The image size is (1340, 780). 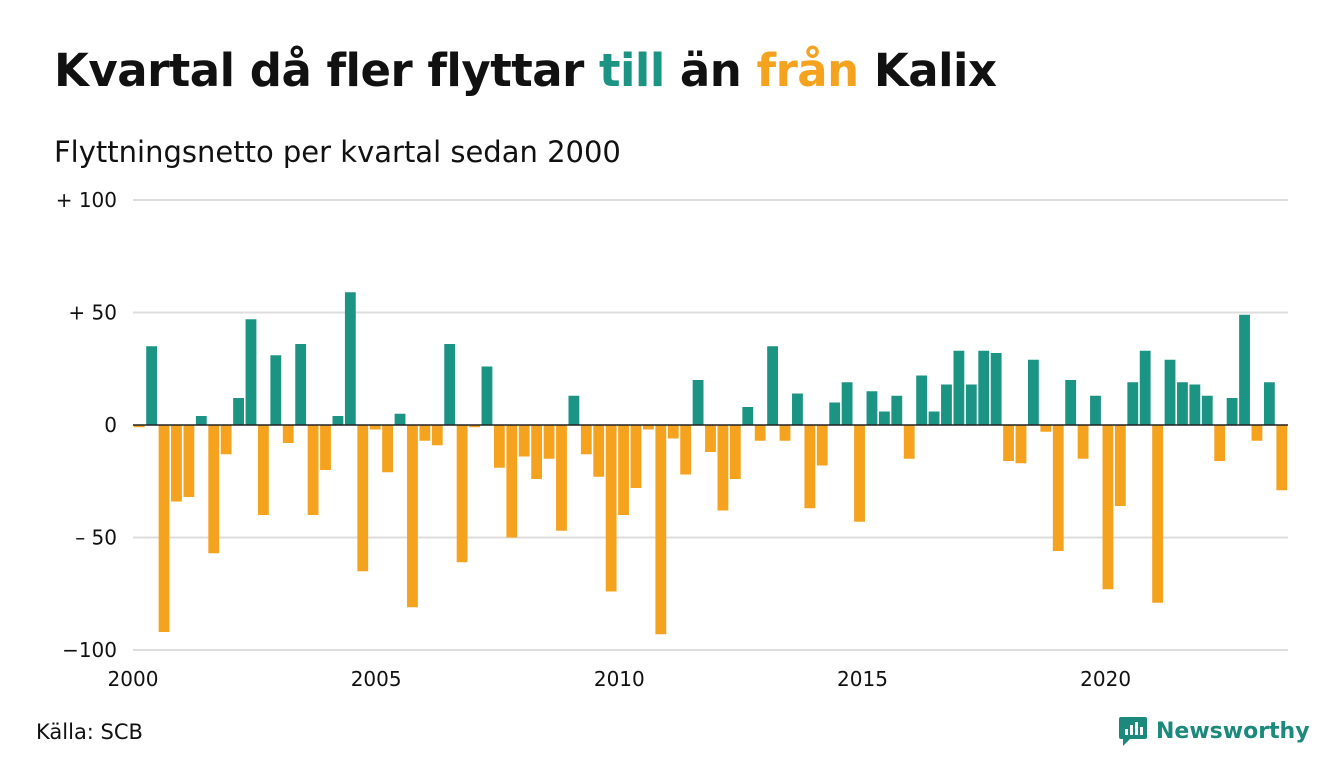 What do you see at coordinates (326, 70) in the screenshot?
I see `title-part-1: Kvartal då fler flyttar` at bounding box center [326, 70].